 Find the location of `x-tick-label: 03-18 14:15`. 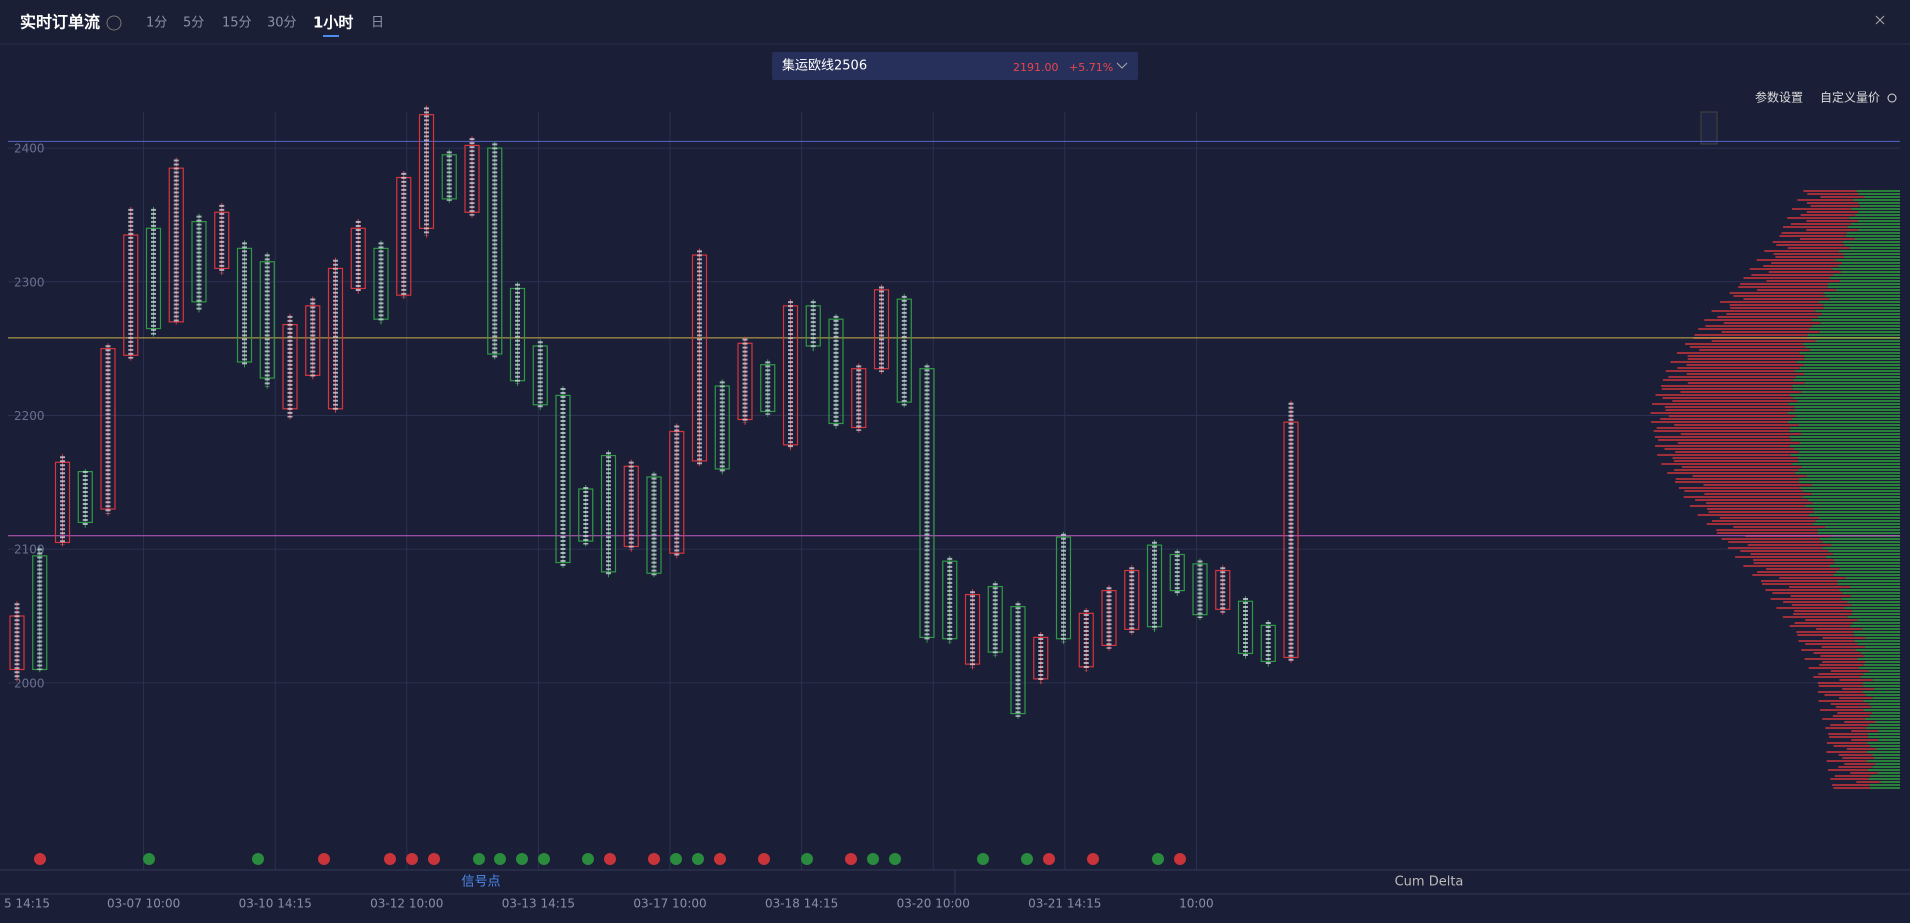

x-tick-label: 03-18 14:15 is located at coordinates (801, 904).